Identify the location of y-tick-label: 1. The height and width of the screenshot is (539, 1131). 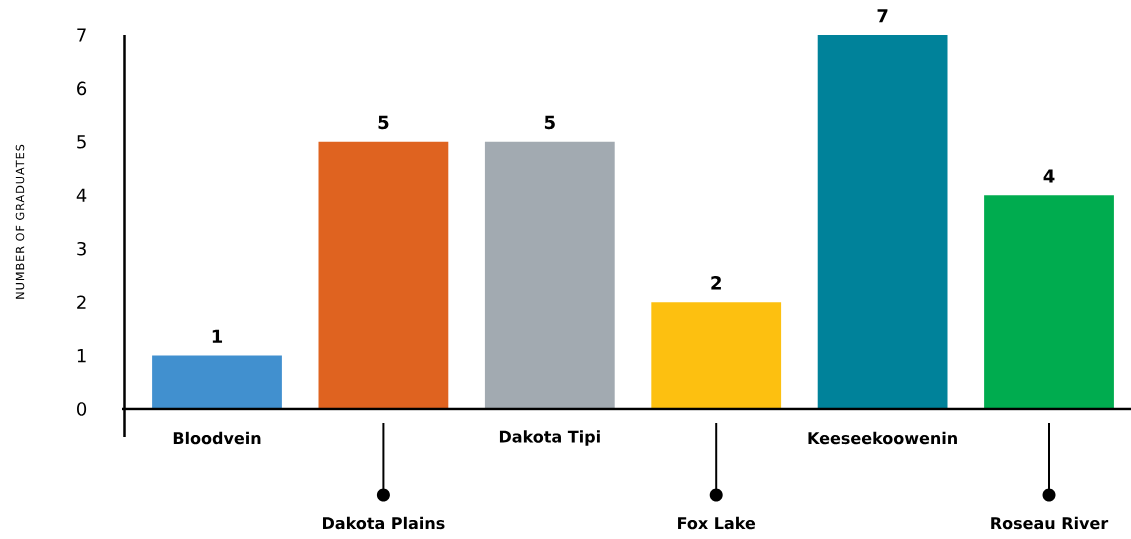
(81, 356).